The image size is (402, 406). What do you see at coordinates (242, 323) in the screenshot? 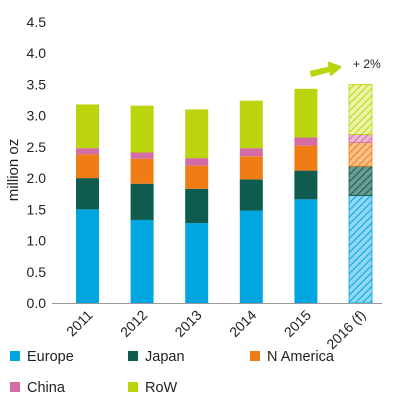
I see `x-tick-label: 2014` at bounding box center [242, 323].